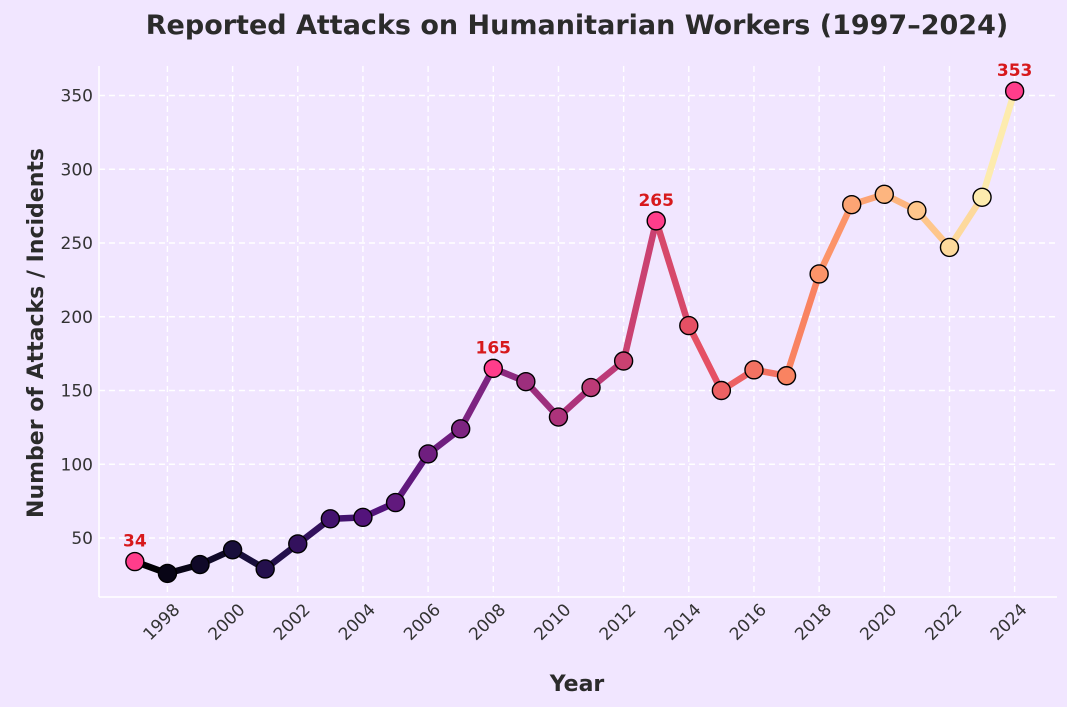  What do you see at coordinates (227, 622) in the screenshot?
I see `x-tick-label: 2000` at bounding box center [227, 622].